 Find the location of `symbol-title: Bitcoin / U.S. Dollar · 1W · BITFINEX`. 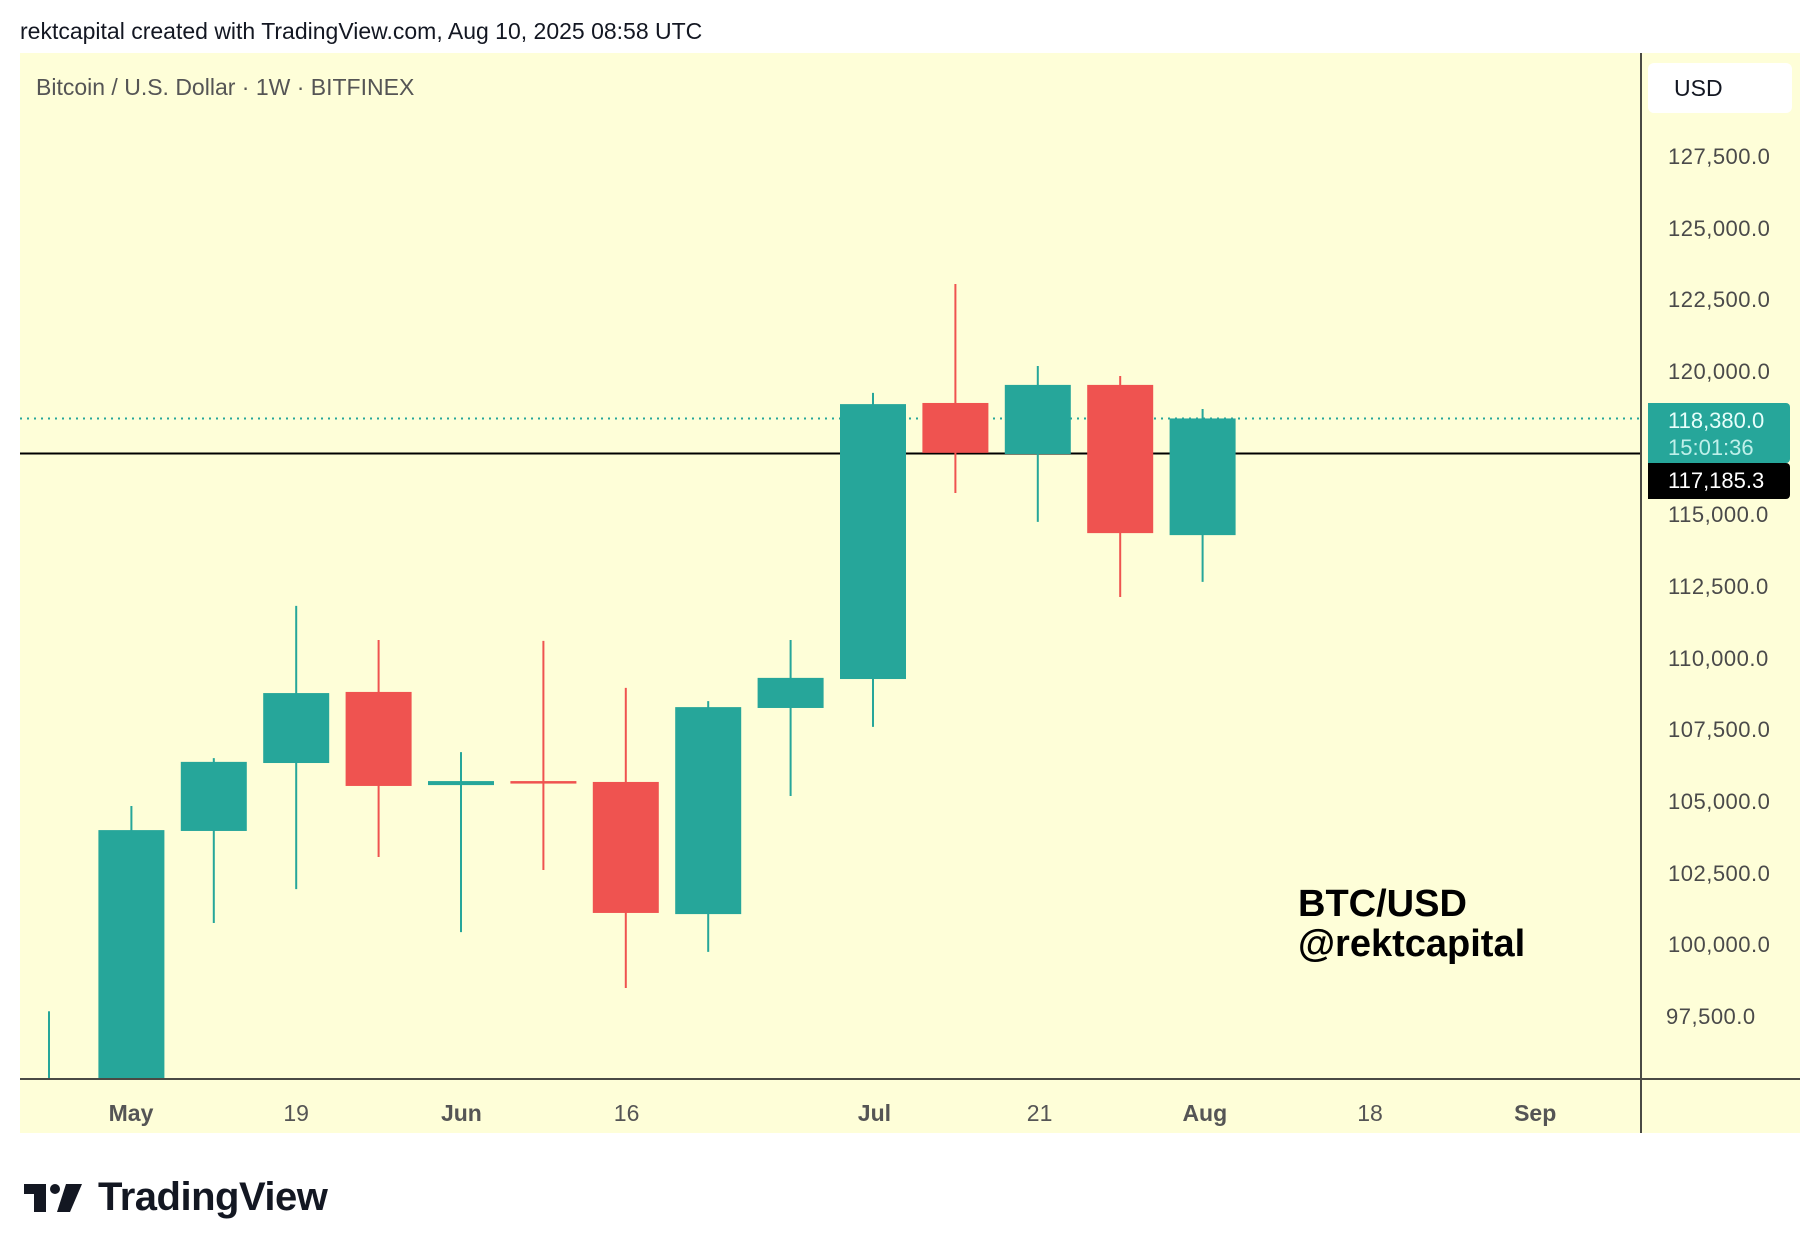

symbol-title: Bitcoin / U.S. Dollar · 1W · BITFINEX is located at coordinates (225, 87).